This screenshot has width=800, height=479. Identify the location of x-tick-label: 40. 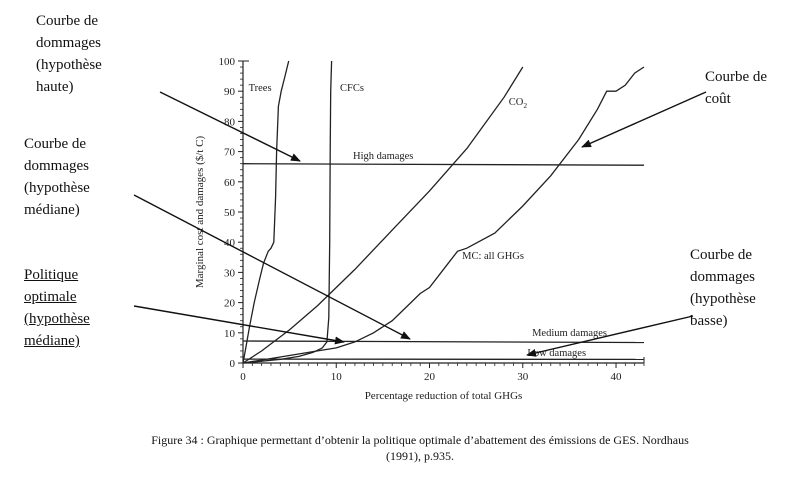
(617, 377).